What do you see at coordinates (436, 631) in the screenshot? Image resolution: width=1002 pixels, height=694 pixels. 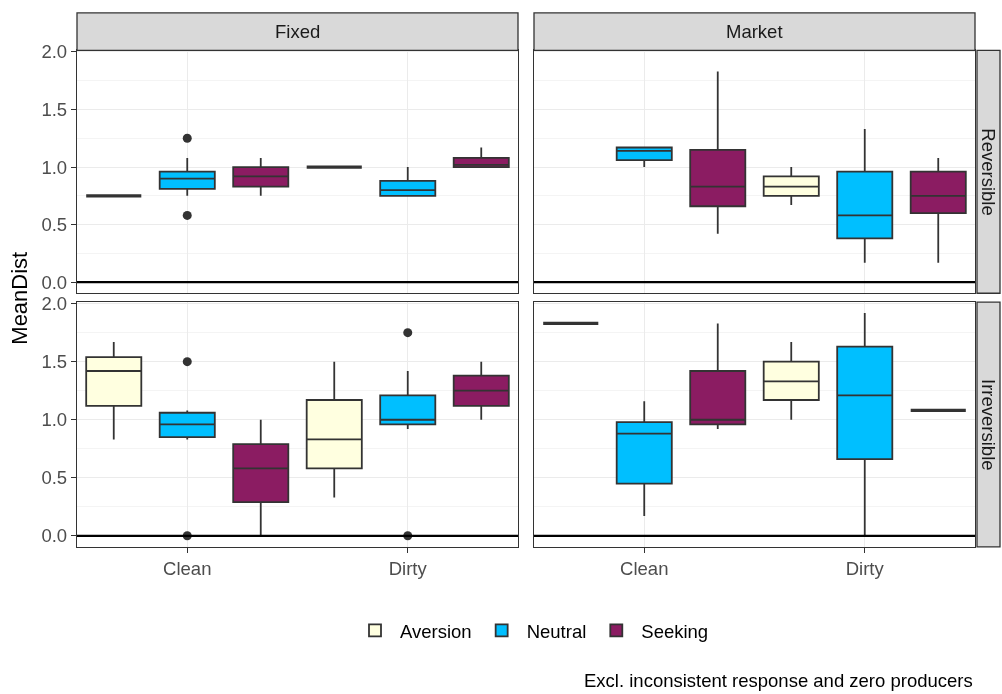 I see `legend-label: Aversion` at bounding box center [436, 631].